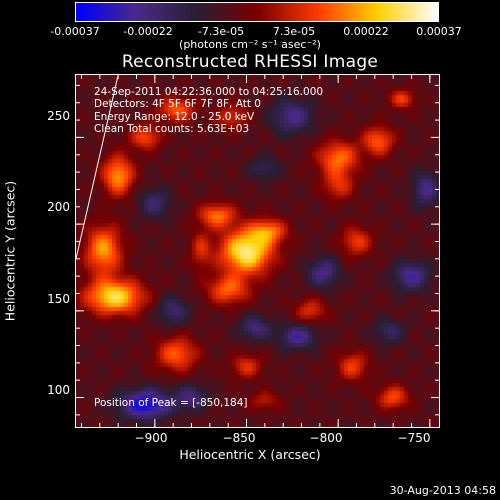 This screenshot has width=500, height=500. I want to click on energy-range-annotation: Energy Range: 12.0 - 25.0 keV, so click(174, 117).